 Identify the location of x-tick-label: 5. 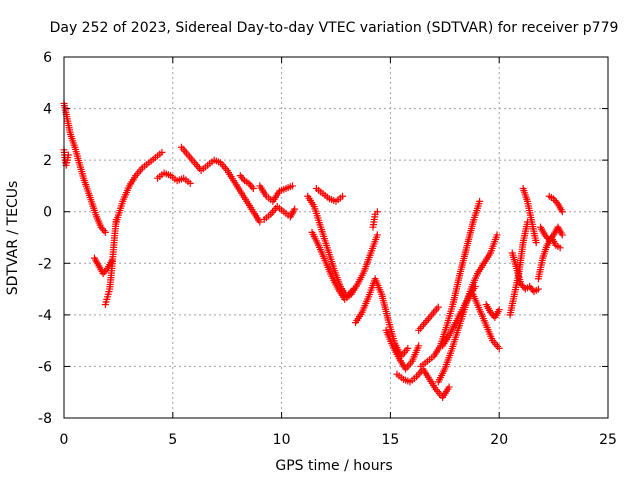
(172, 440).